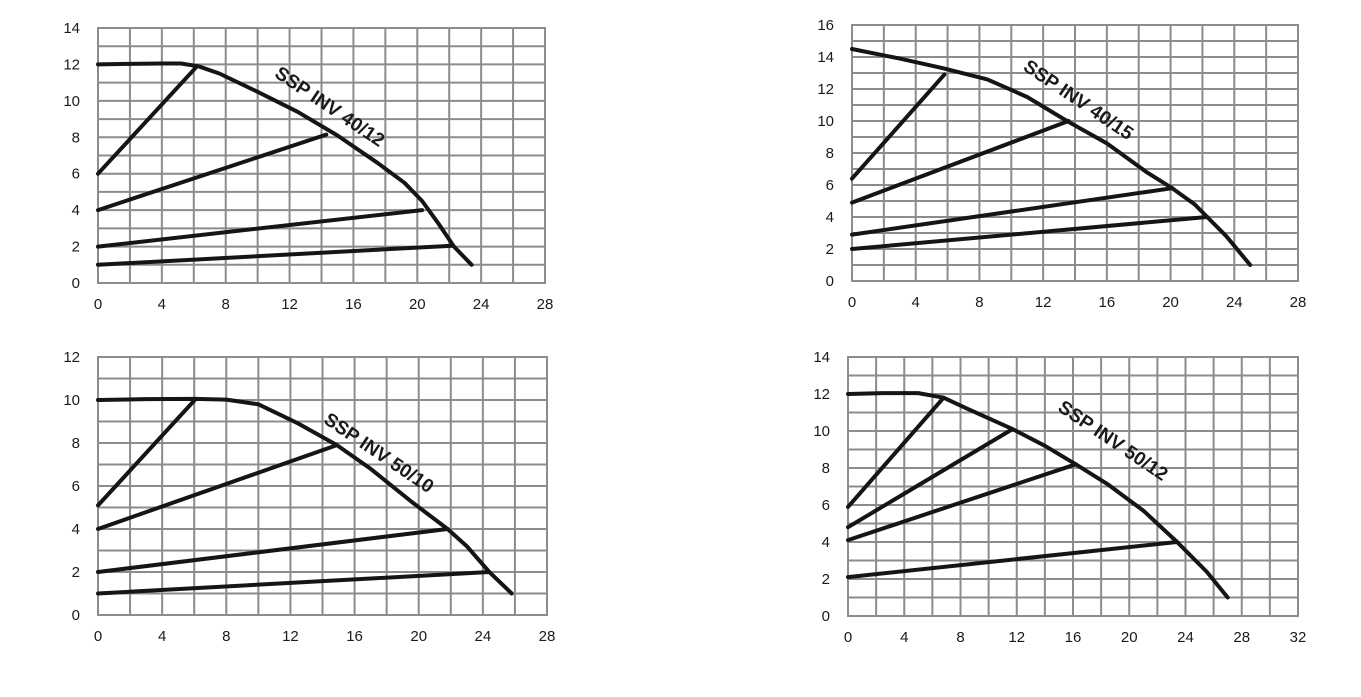 This screenshot has height=697, width=1361. What do you see at coordinates (1112, 441) in the screenshot?
I see `chart-label: SSP INV 50/12` at bounding box center [1112, 441].